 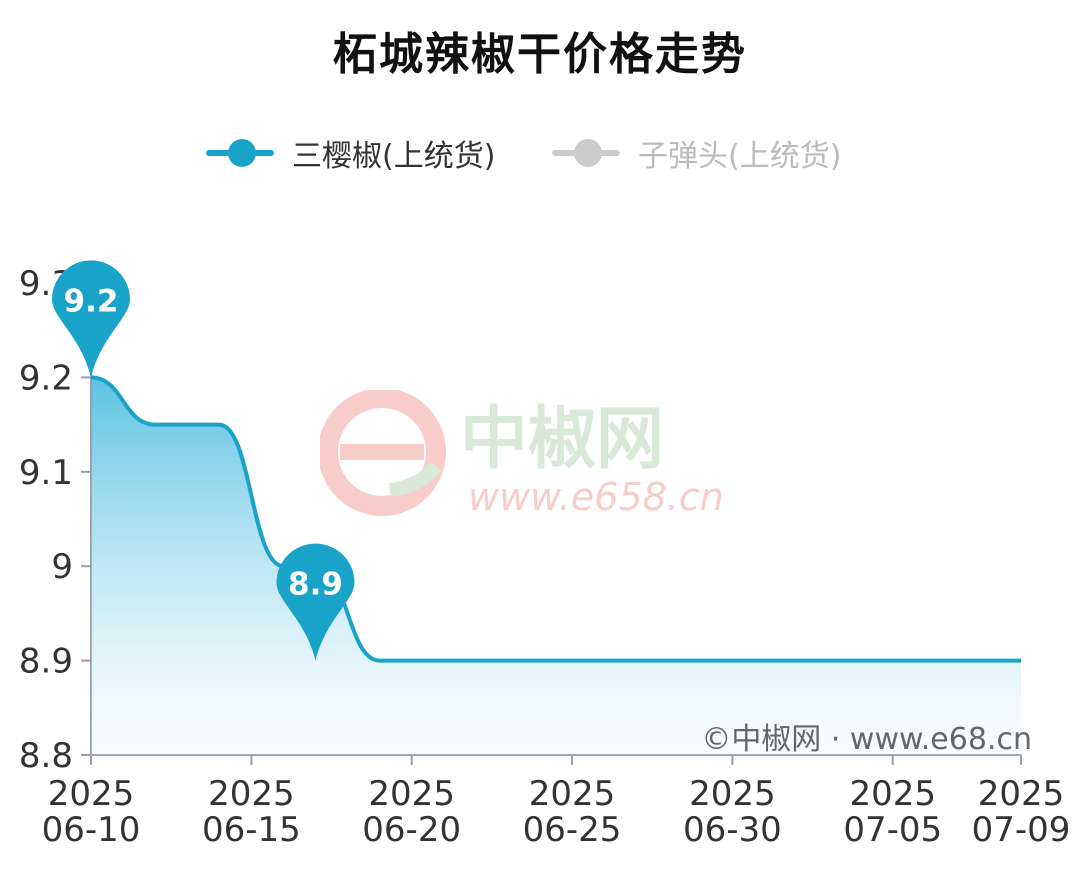 What do you see at coordinates (411, 830) in the screenshot?
I see `x-tick-label: 06-20` at bounding box center [411, 830].